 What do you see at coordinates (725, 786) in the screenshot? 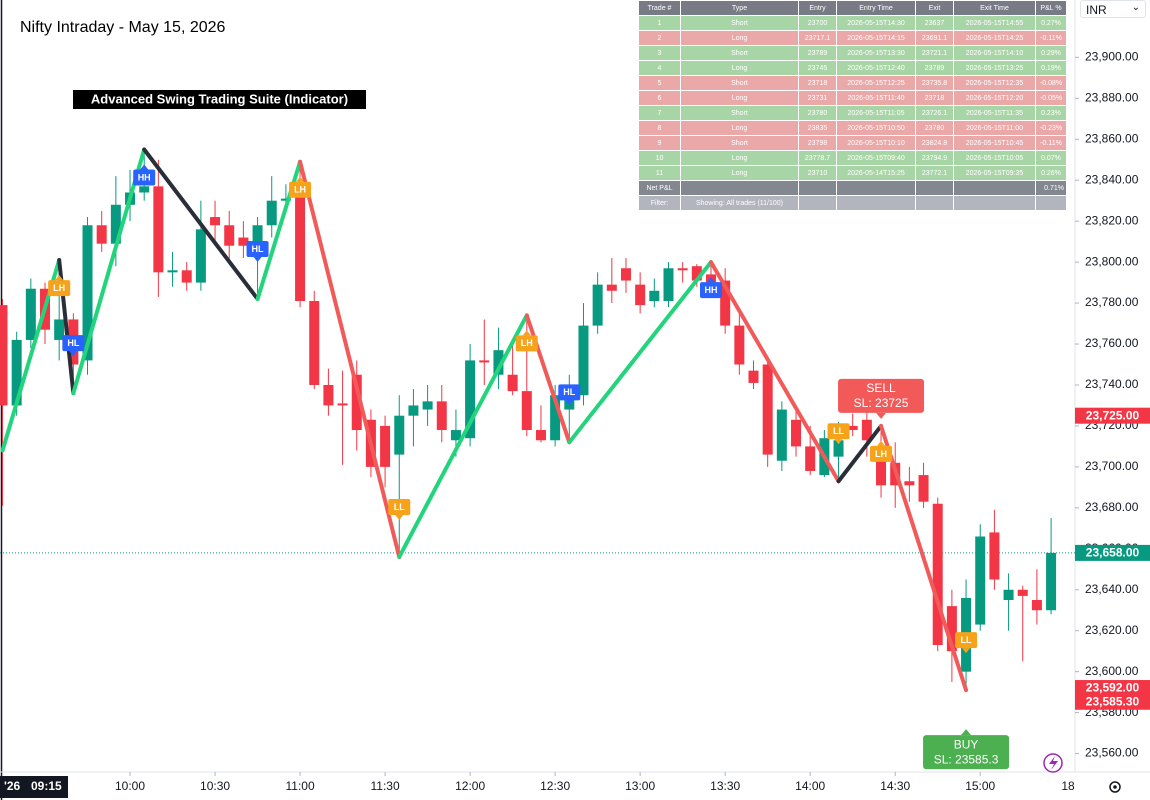
I see `x-tick-label: 13:30` at bounding box center [725, 786].